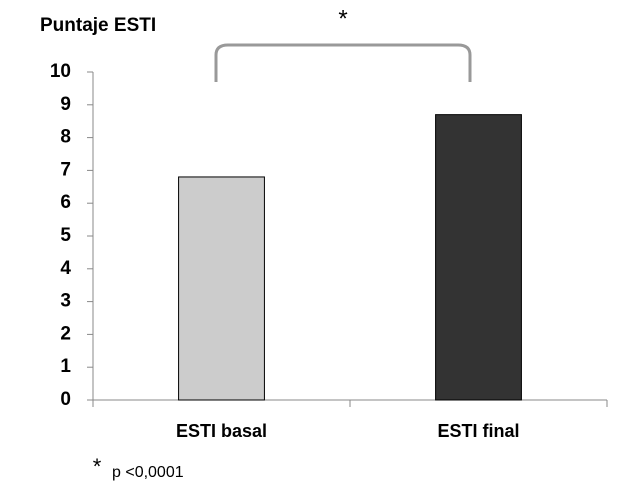 Image resolution: width=618 pixels, height=498 pixels. Describe the element at coordinates (65, 399) in the screenshot. I see `y-tick-label: 0` at that location.